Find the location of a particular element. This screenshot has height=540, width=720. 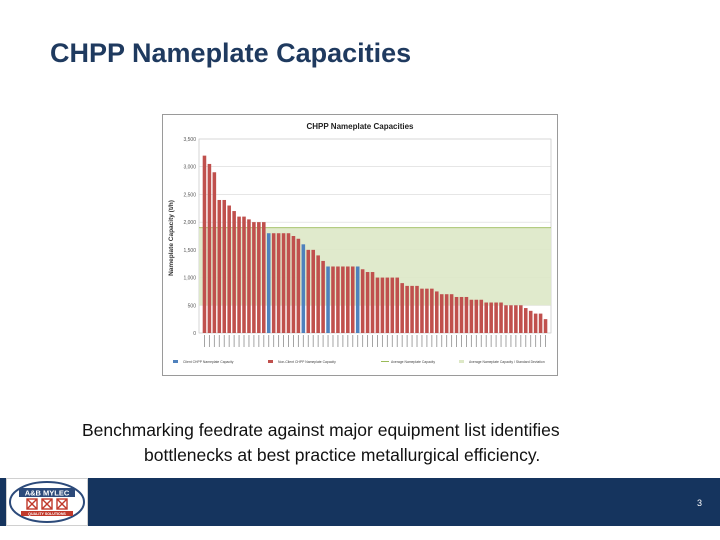

y-tick-label: 1,000 is located at coordinates (189, 279).